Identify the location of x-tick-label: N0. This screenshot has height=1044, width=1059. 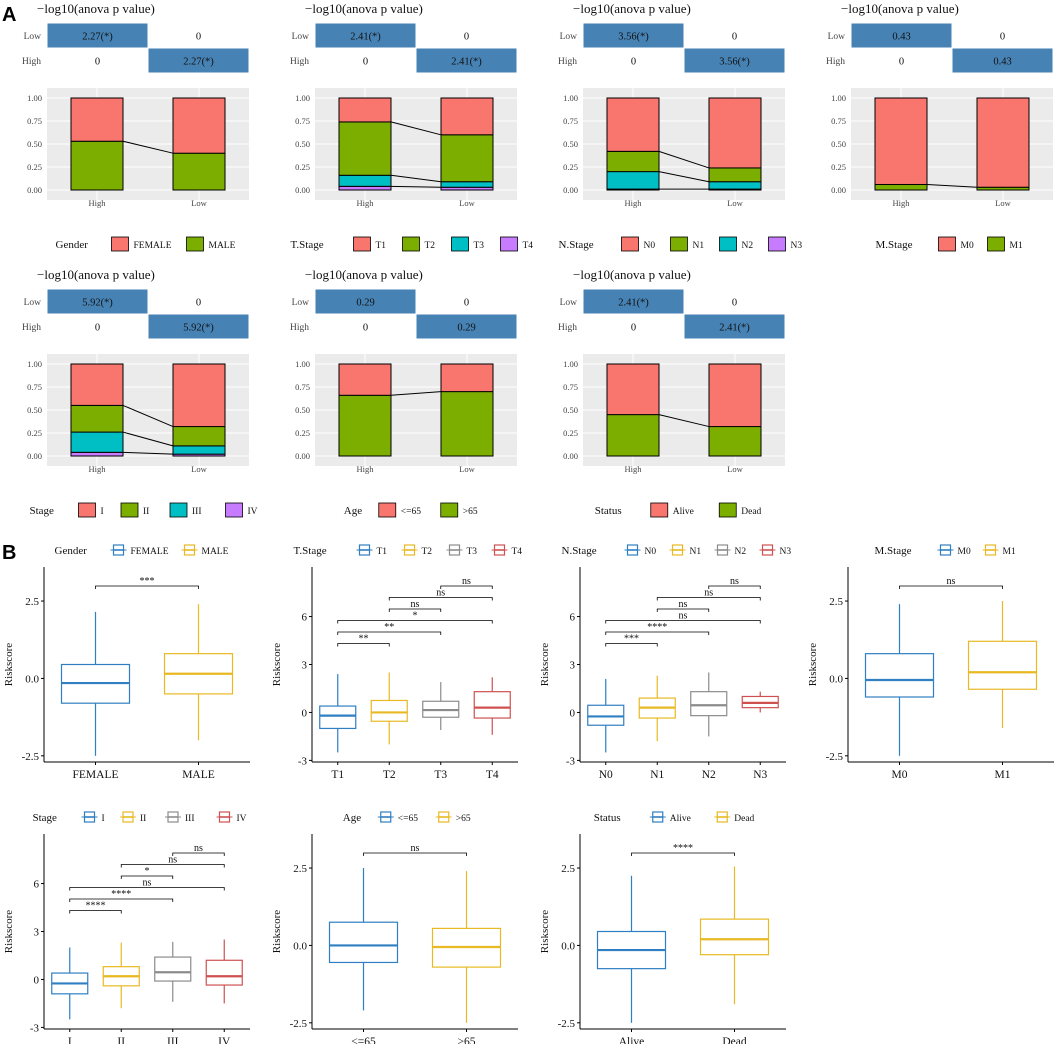
(606, 775).